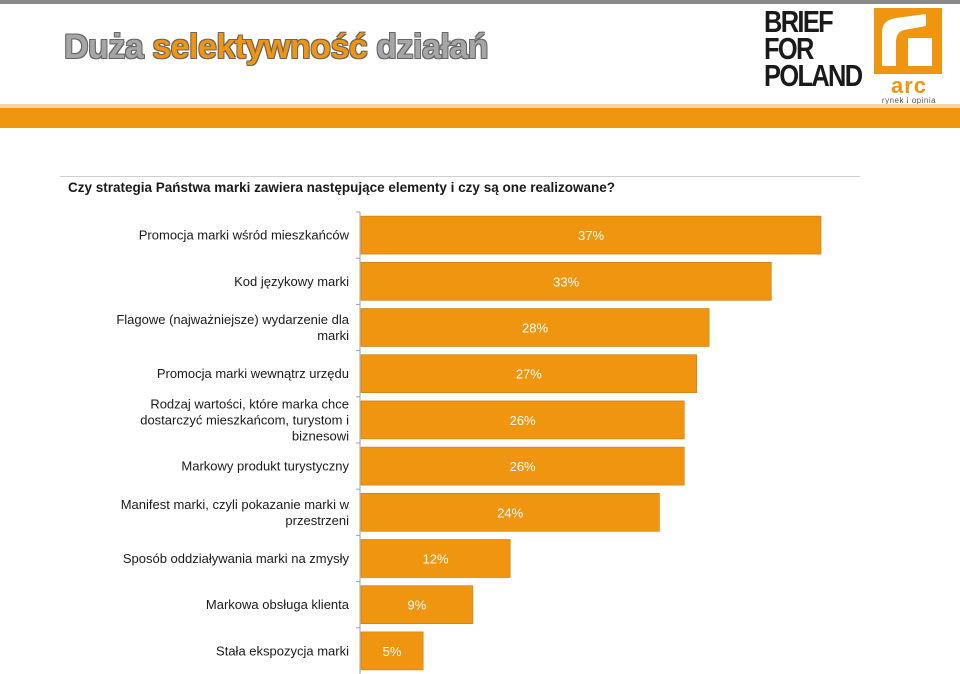 The width and height of the screenshot is (960, 674). What do you see at coordinates (232, 319) in the screenshot?
I see `category-label-3-line-1: Flagowe (najważniejsze) wydarzenie dla` at bounding box center [232, 319].